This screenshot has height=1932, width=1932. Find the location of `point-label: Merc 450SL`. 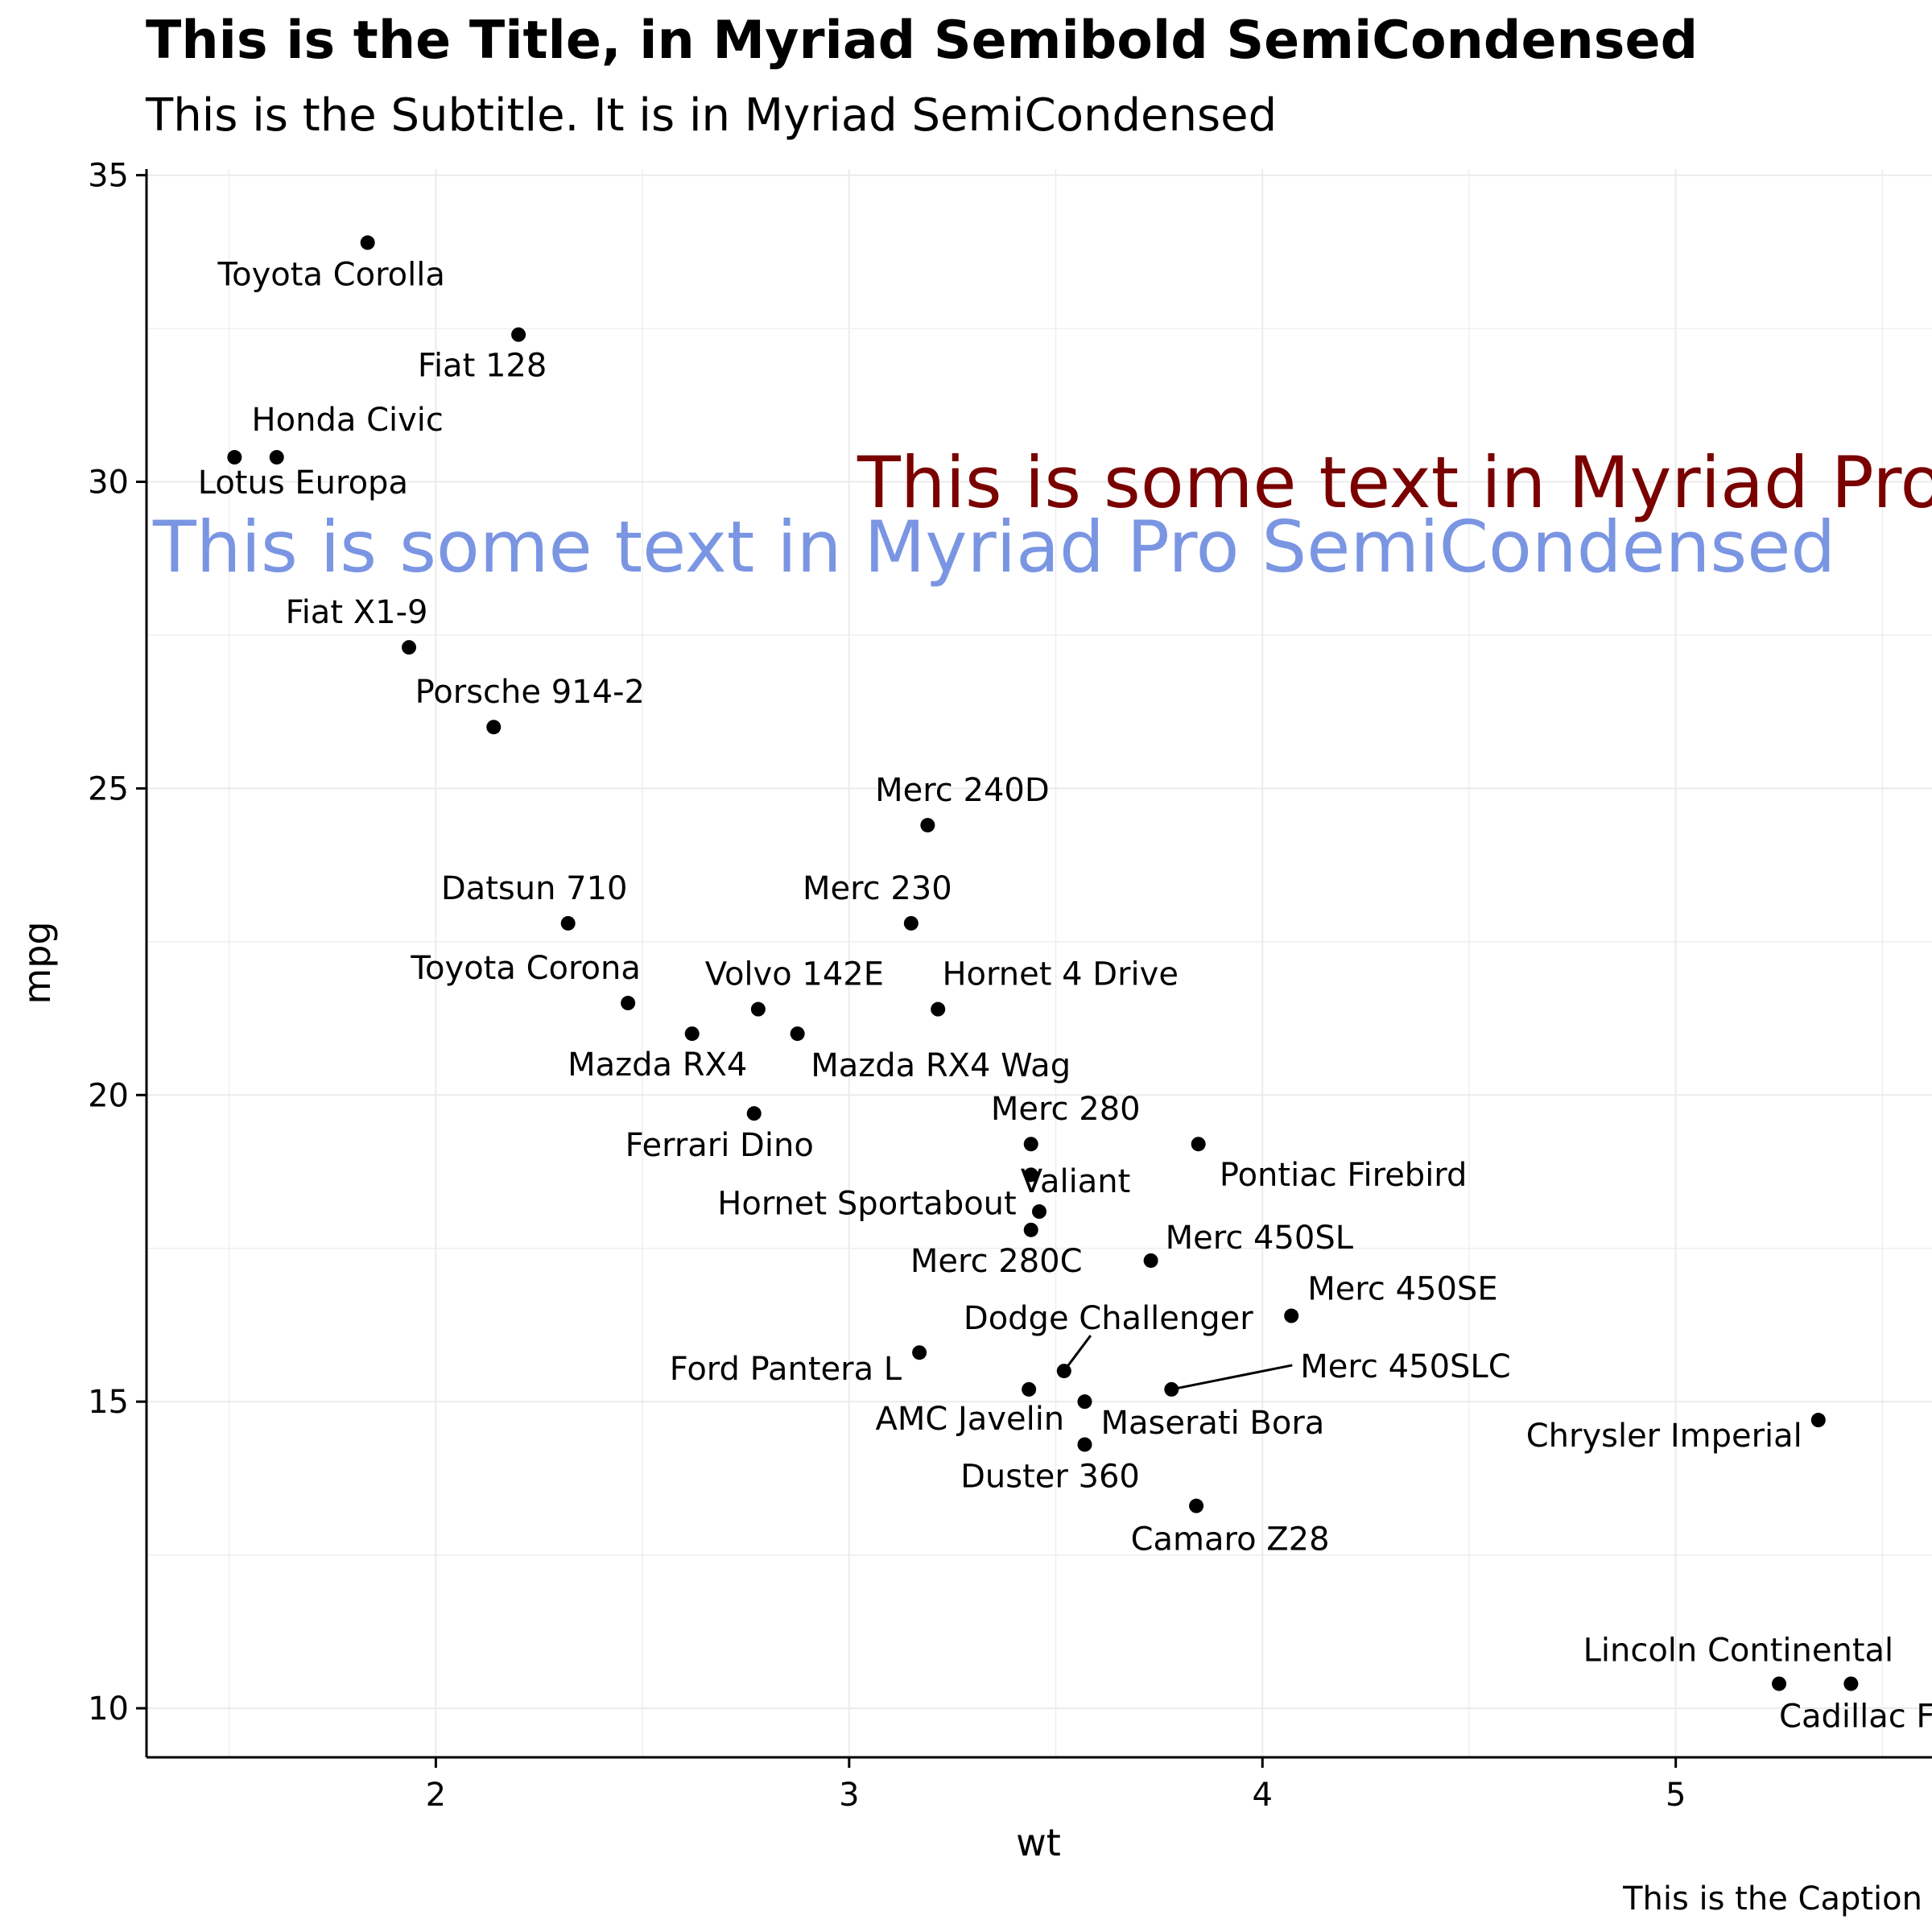

point-label: Merc 450SL is located at coordinates (1260, 1238).